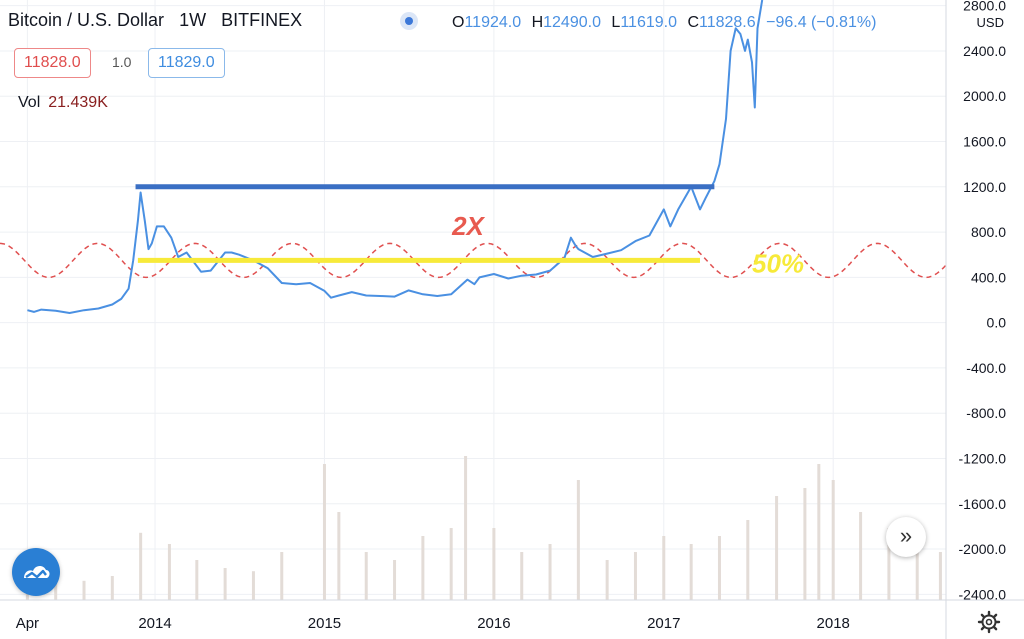 Image resolution: width=1024 pixels, height=639 pixels. What do you see at coordinates (986, 413) in the screenshot?
I see `y-tick-label: -800.0` at bounding box center [986, 413].